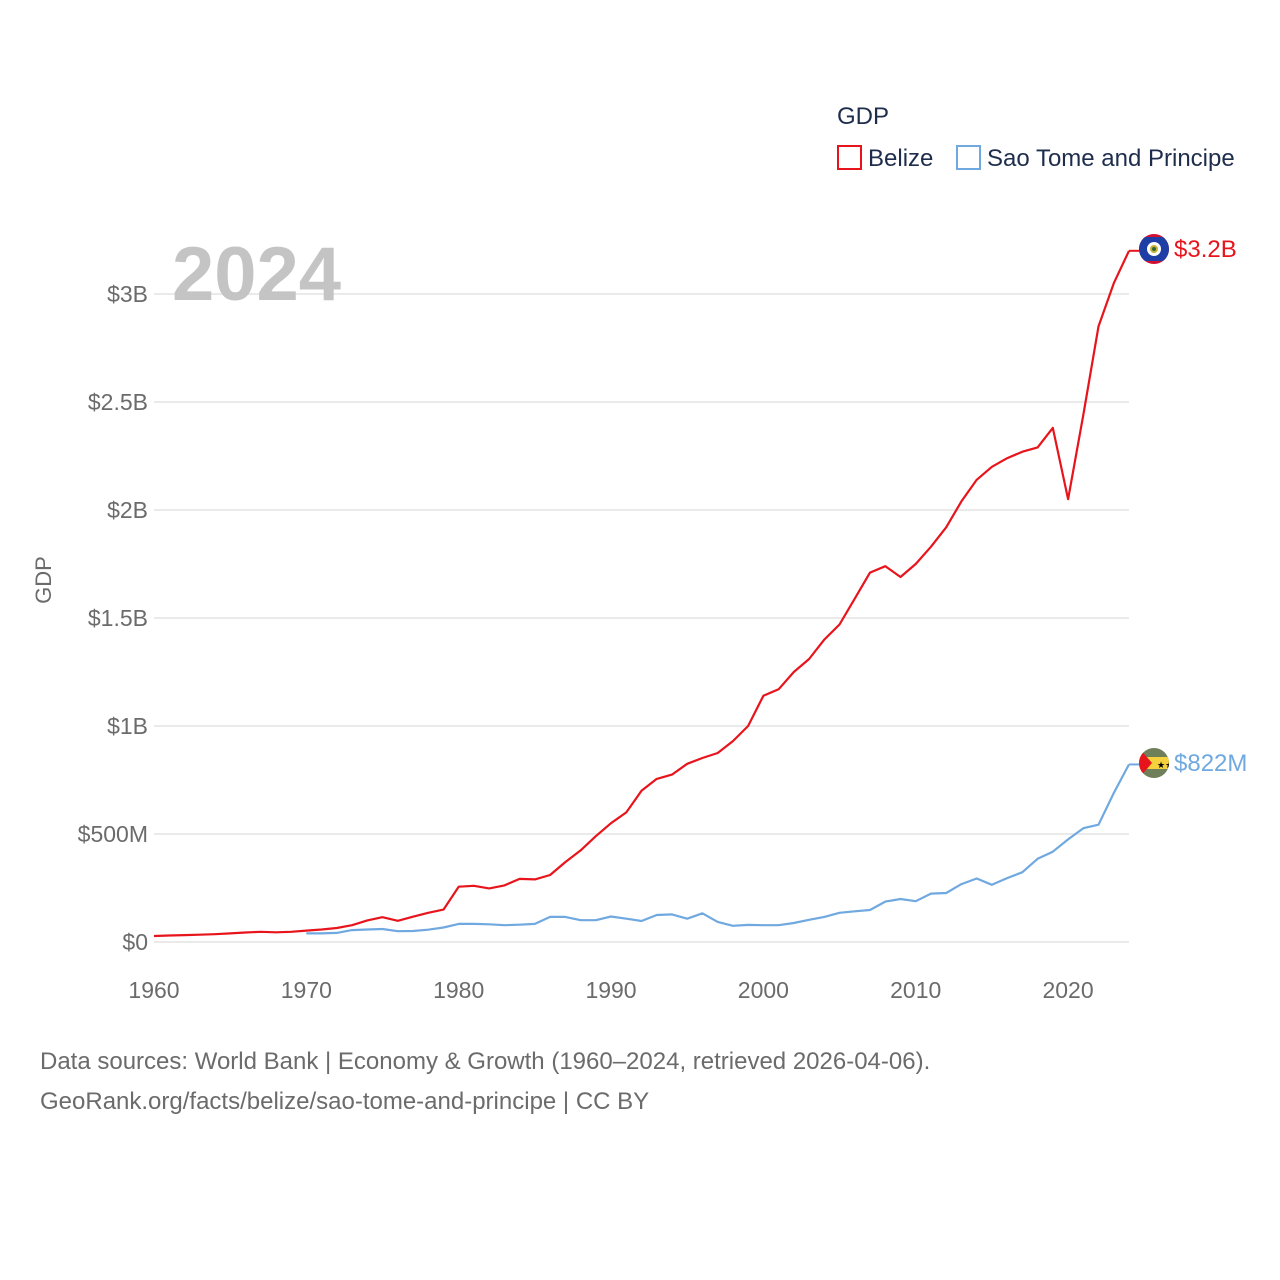 Image resolution: width=1280 pixels, height=1280 pixels. I want to click on y-axis-ticks: $0 $500M $1B $1.5B $2B $2.5B $3B, so click(113, 618).